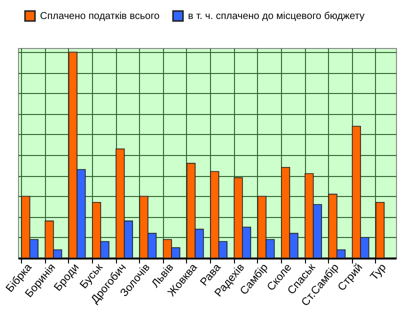  Describe the element at coordinates (378, 272) in the screenshot. I see `x-tick-label: Тур` at that location.